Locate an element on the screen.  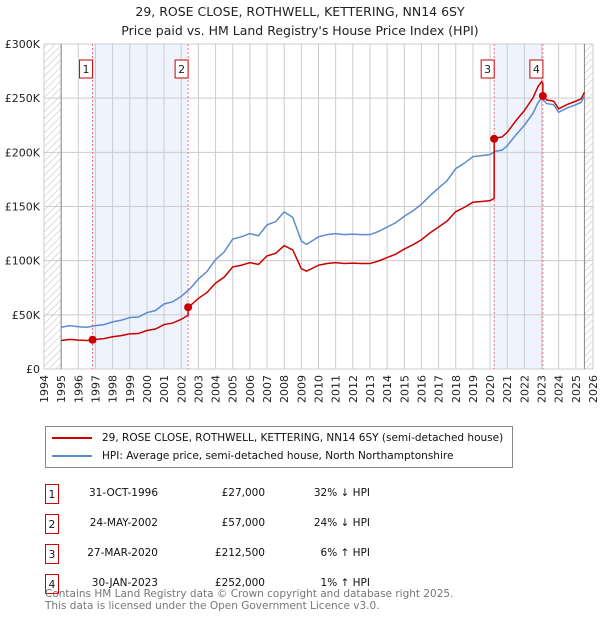
sale-date: 31-OCT-1996 is located at coordinates (123, 493).